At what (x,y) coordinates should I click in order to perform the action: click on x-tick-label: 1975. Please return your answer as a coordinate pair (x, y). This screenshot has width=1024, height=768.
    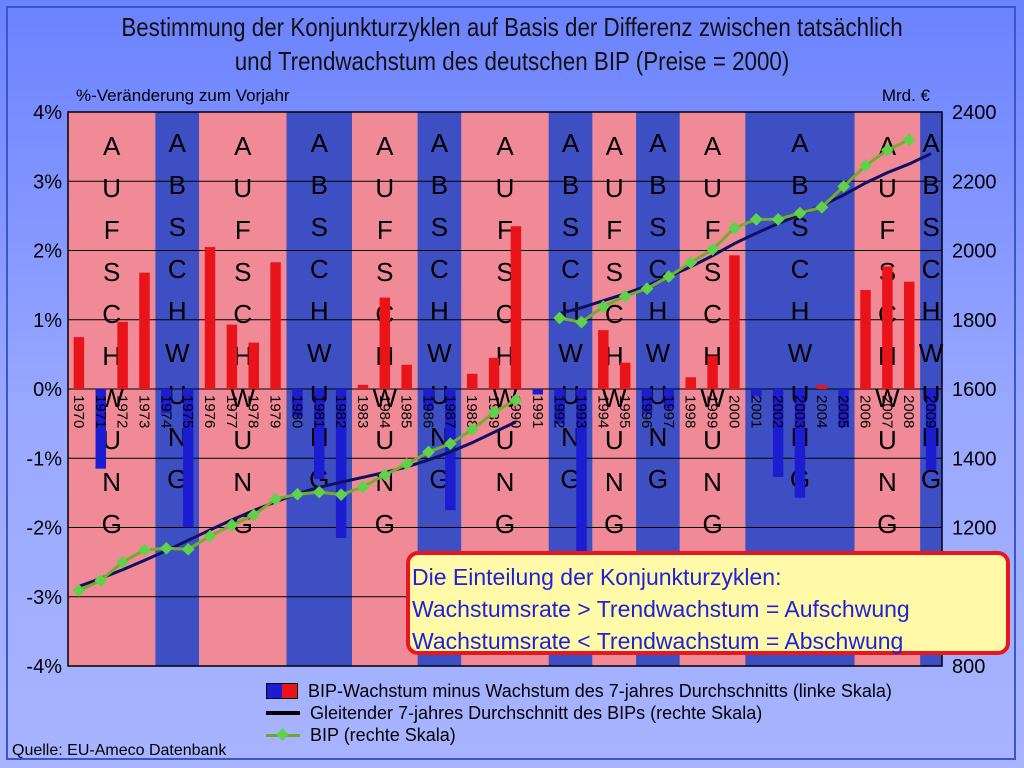
    Looking at the image, I should click on (187, 411).